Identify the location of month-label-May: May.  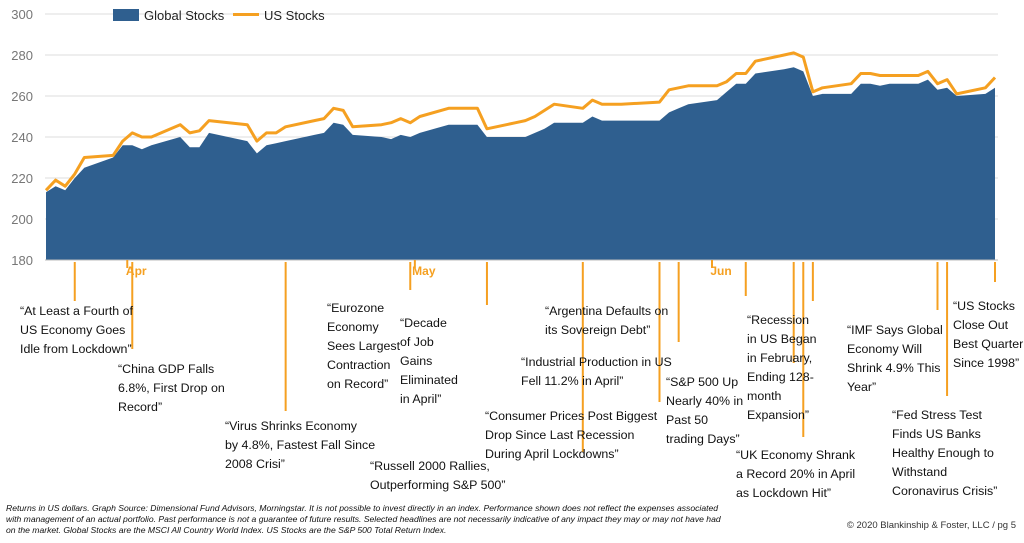
(424, 271).